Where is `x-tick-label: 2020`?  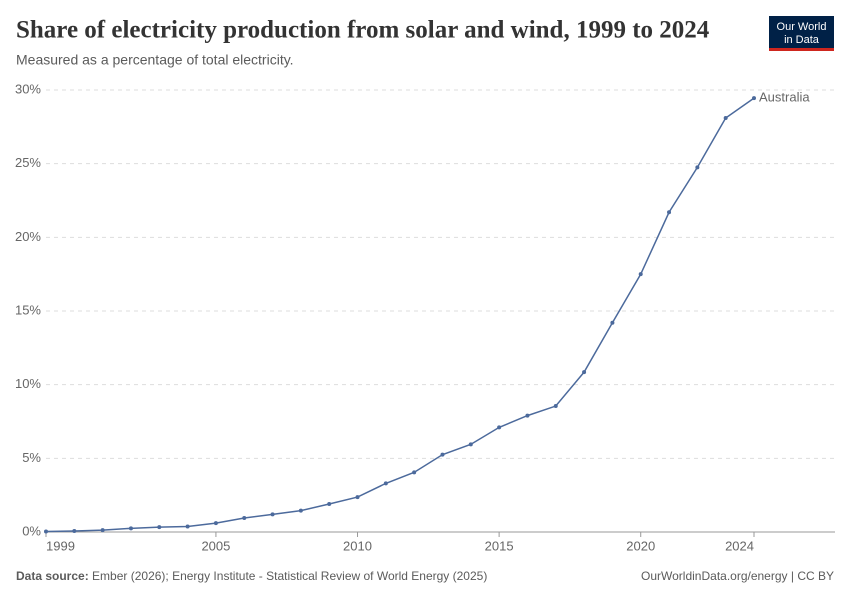 x-tick-label: 2020 is located at coordinates (640, 545).